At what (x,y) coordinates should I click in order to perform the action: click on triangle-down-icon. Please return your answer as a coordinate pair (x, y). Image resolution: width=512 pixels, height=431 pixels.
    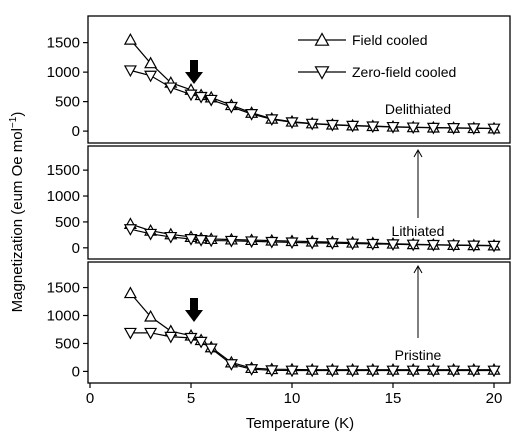
    Looking at the image, I should click on (322, 73).